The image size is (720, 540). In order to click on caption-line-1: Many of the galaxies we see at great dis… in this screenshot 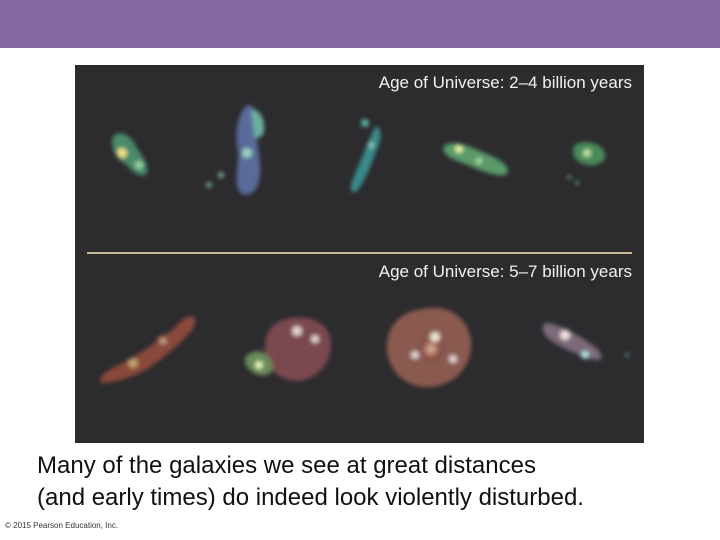, I will do `click(286, 465)`.